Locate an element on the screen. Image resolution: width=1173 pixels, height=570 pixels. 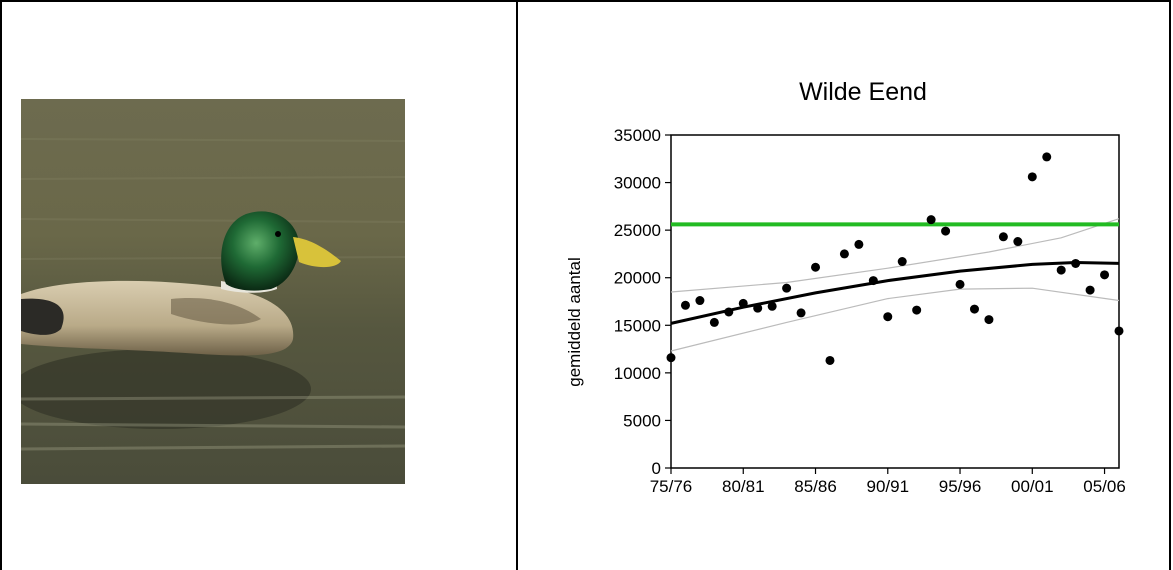
lower-band-line is located at coordinates (895, 319).